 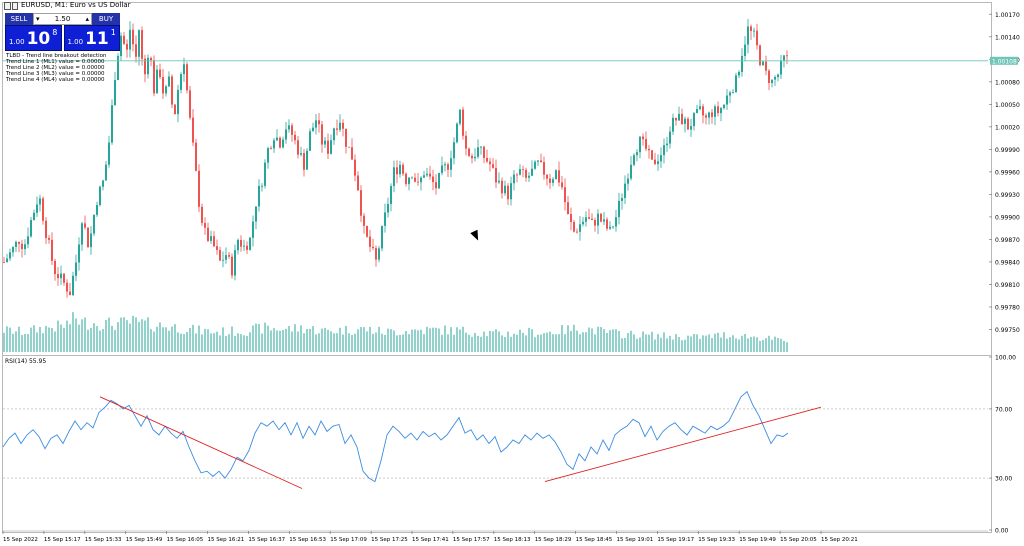 What do you see at coordinates (33, 38) in the screenshot?
I see `sell-price-button: 1.00 10 8` at bounding box center [33, 38].